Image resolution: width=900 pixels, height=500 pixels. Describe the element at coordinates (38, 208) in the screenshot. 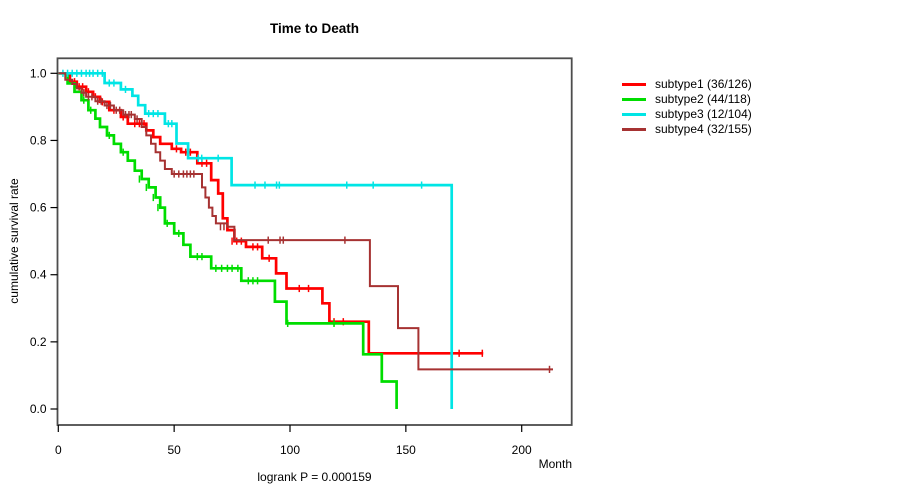

I see `y-tick-label: 0.6` at that location.